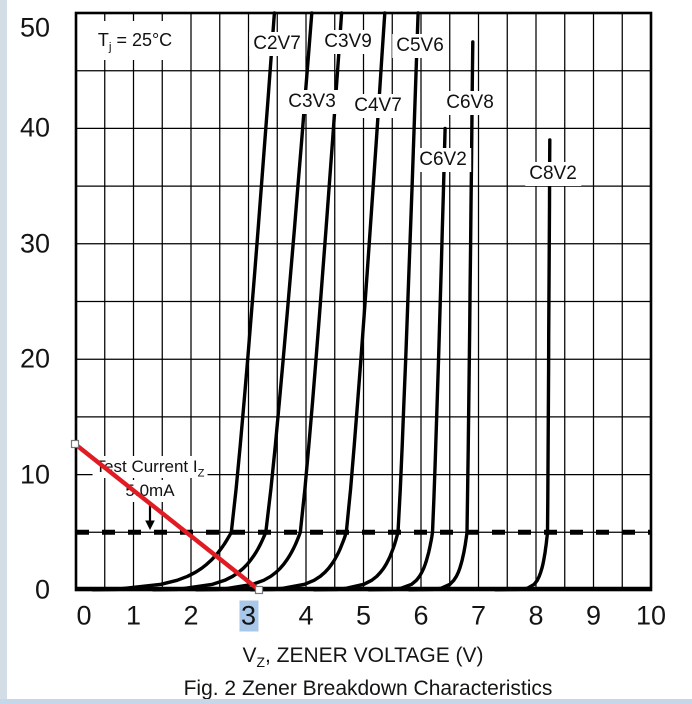 Image resolution: width=692 pixels, height=704 pixels. Describe the element at coordinates (248, 616) in the screenshot. I see `x-tick-label-3-selected: 3` at that location.